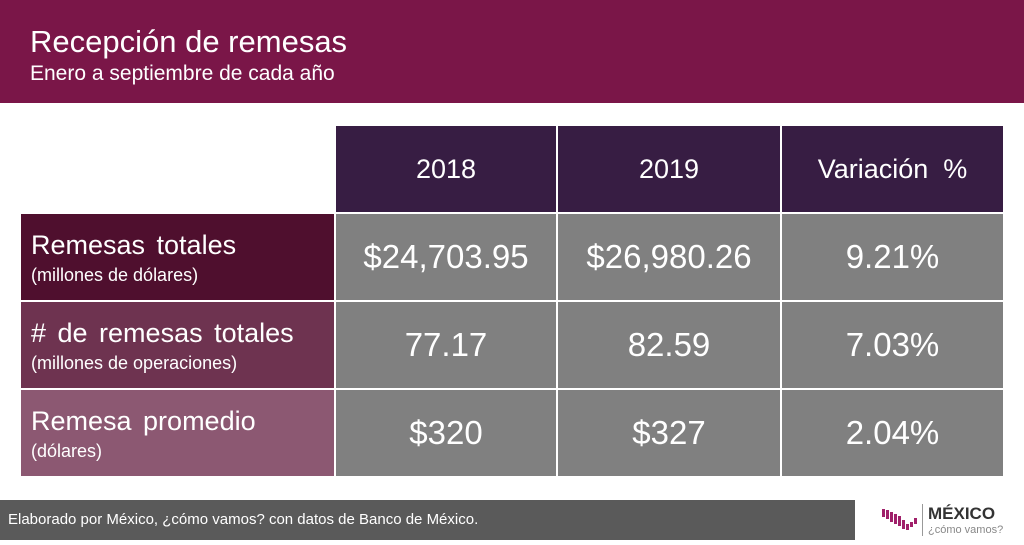 The height and width of the screenshot is (545, 1024). I want to click on table-cell: 2.04%, so click(892, 433).